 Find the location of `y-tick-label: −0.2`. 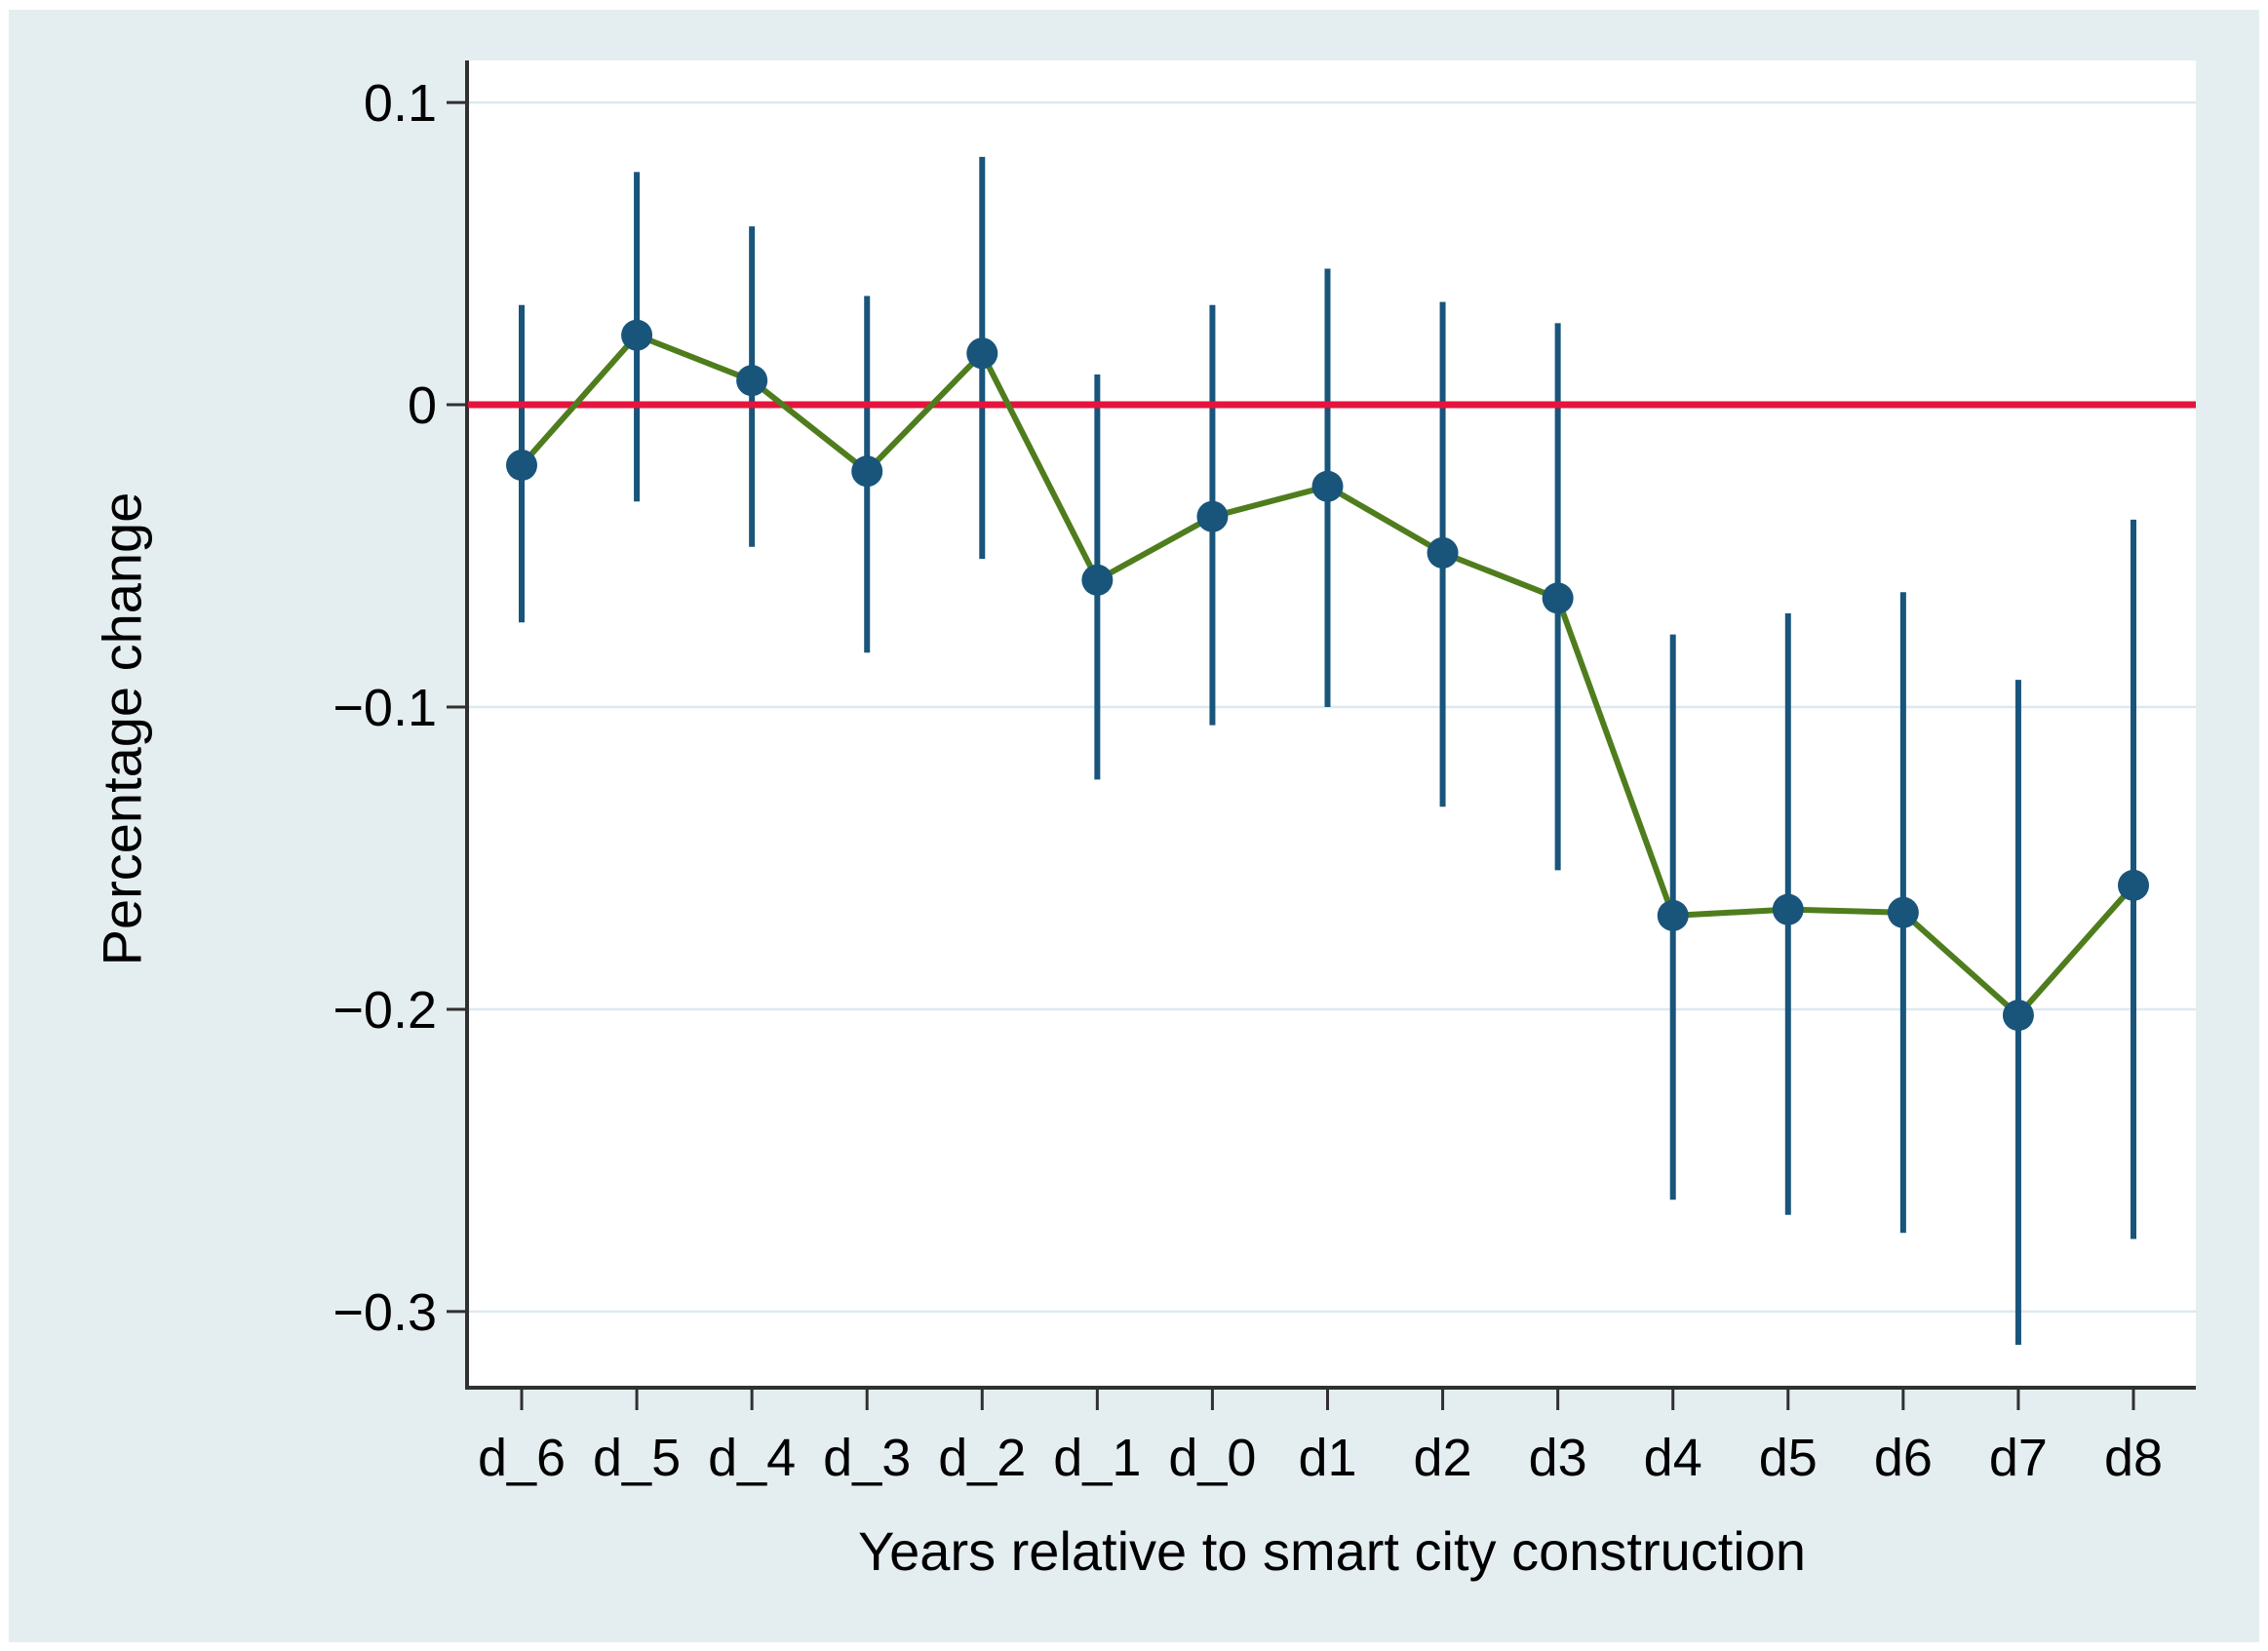

y-tick-label: −0.2 is located at coordinates (385, 1011).